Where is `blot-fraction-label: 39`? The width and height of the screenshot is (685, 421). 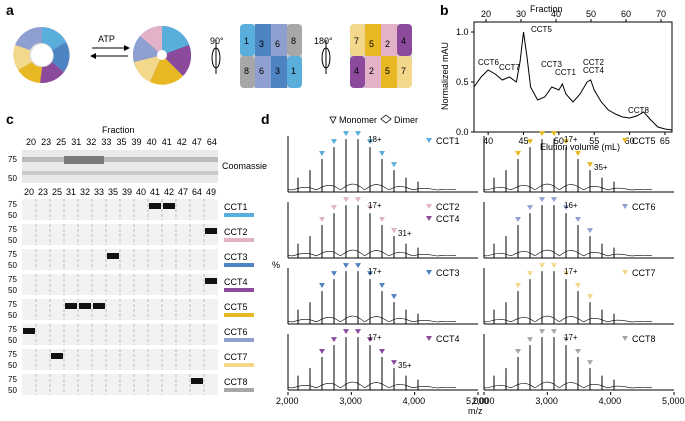 blot-fraction-label: 39 is located at coordinates (127, 192).